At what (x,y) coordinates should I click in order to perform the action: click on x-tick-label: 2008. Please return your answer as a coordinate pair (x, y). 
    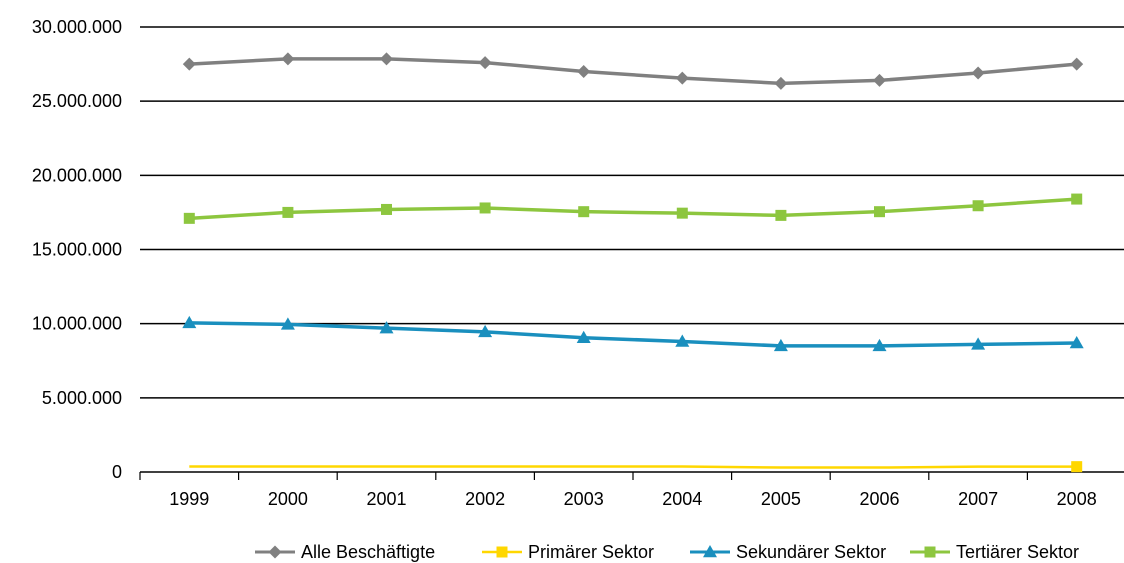
    Looking at the image, I should click on (1077, 499).